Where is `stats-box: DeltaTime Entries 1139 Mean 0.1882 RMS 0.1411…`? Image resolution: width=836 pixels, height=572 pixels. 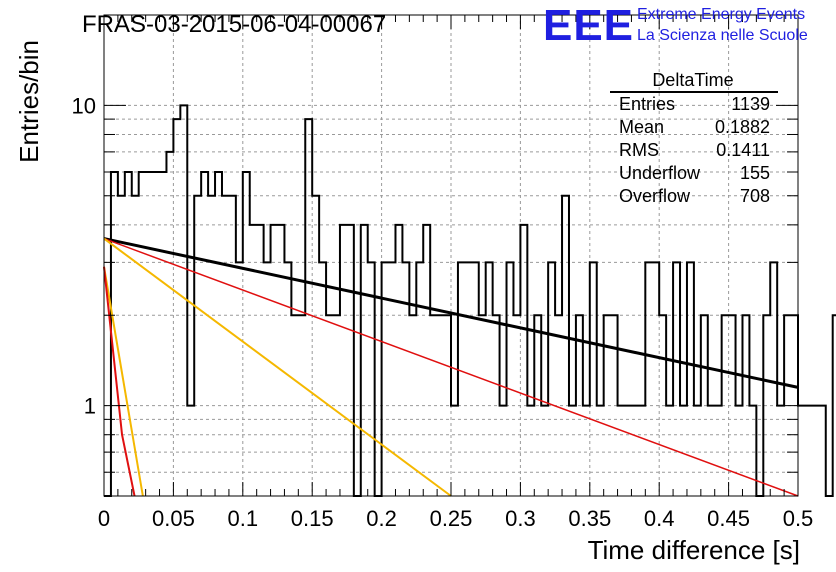
stats-box: DeltaTime Entries 1139 Mean 0.1882 RMS 0.1411… is located at coordinates (694, 138).